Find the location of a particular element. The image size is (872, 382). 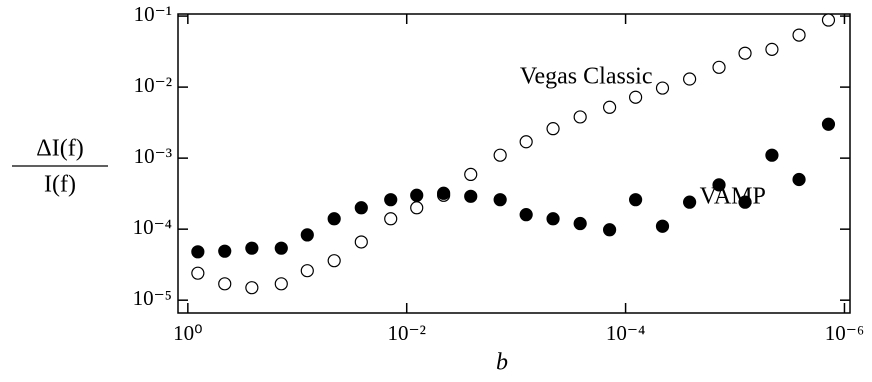

x-tick-label: 10⁻⁶ is located at coordinates (844, 333).